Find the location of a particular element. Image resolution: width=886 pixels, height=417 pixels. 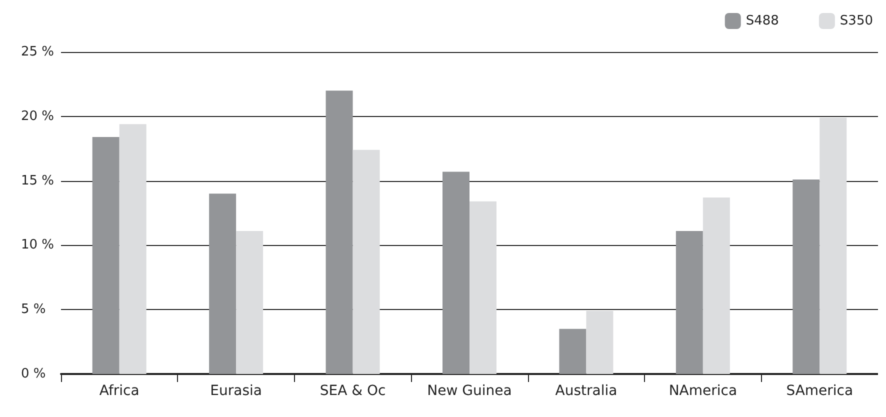

y-tick-label: 0 % is located at coordinates (33, 374).